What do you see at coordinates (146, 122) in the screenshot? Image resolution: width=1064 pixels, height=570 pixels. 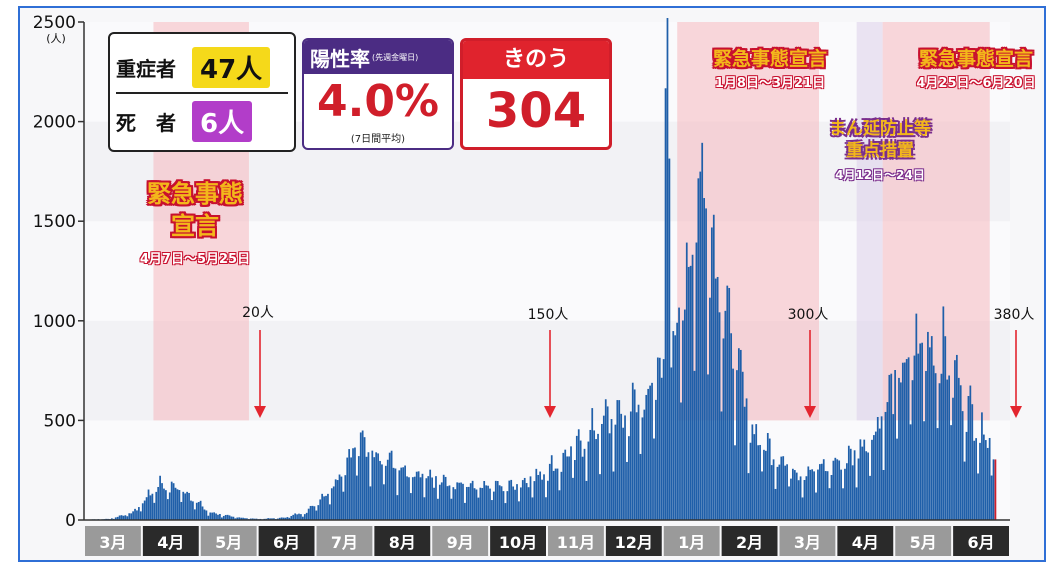 I see `death-label: 死 者` at bounding box center [146, 122].